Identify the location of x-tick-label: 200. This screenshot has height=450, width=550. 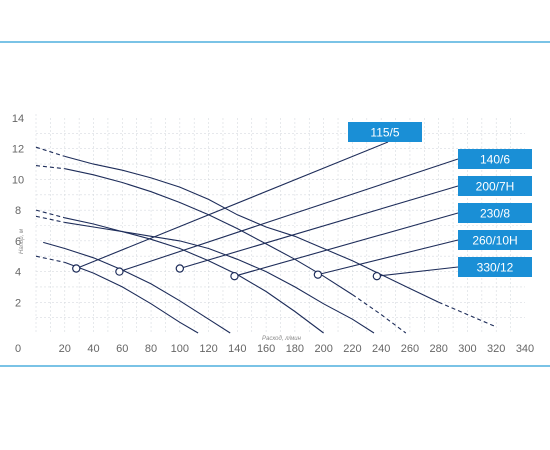
(323, 349).